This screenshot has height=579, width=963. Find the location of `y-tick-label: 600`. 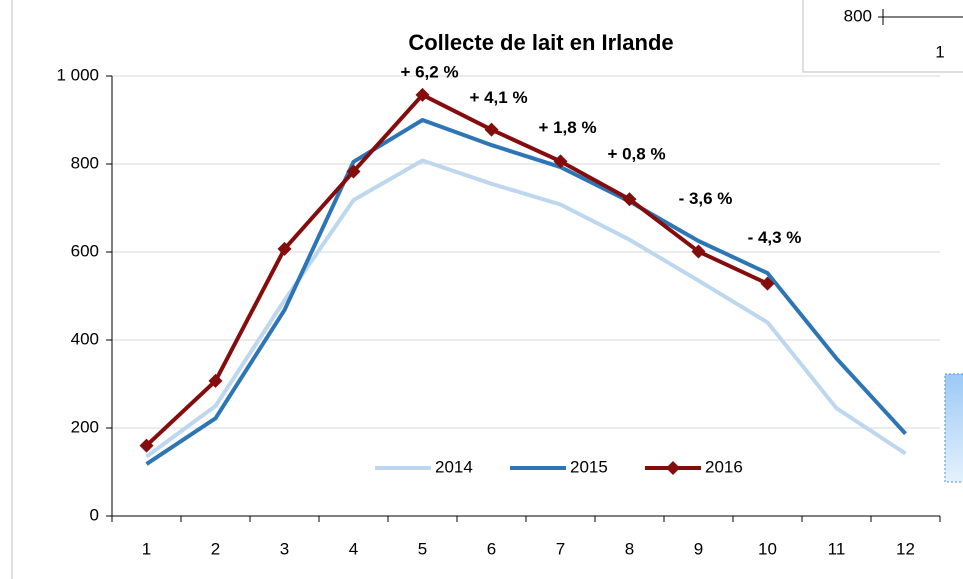

y-tick-label: 600 is located at coordinates (85, 250).